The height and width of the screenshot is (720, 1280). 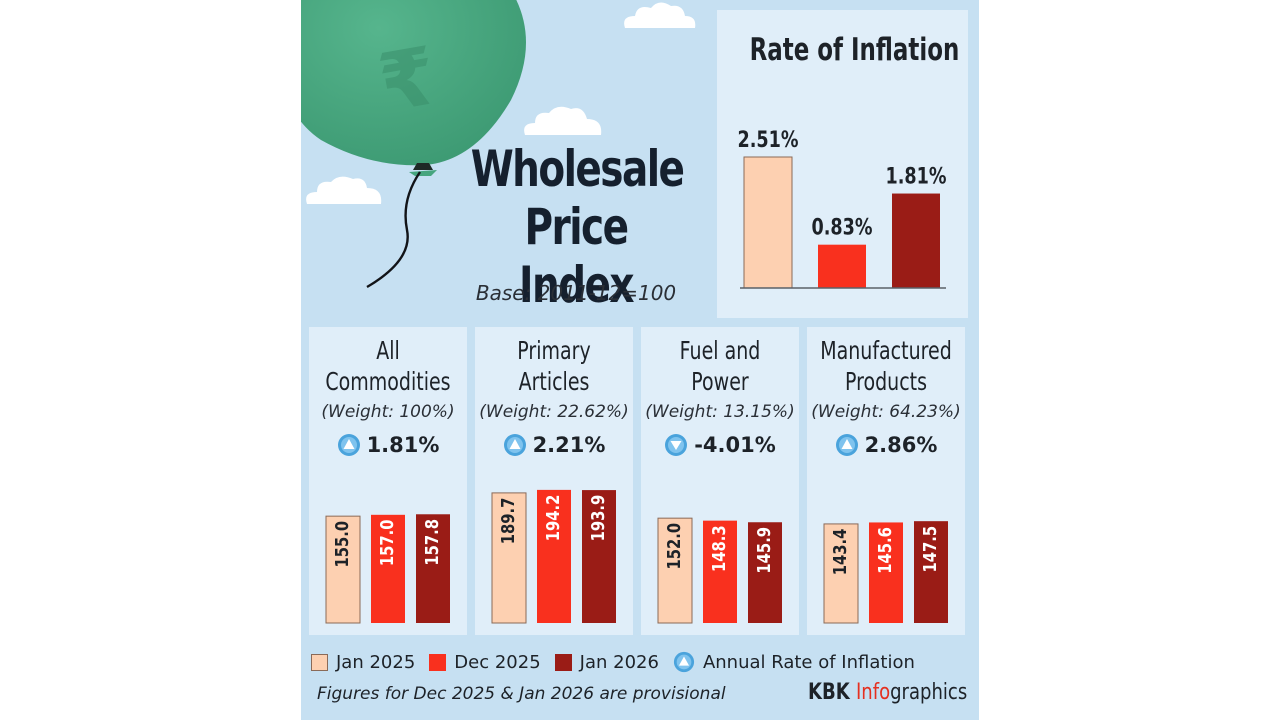 What do you see at coordinates (403, 445) in the screenshot?
I see `annual-rate-value: 1.81%` at bounding box center [403, 445].